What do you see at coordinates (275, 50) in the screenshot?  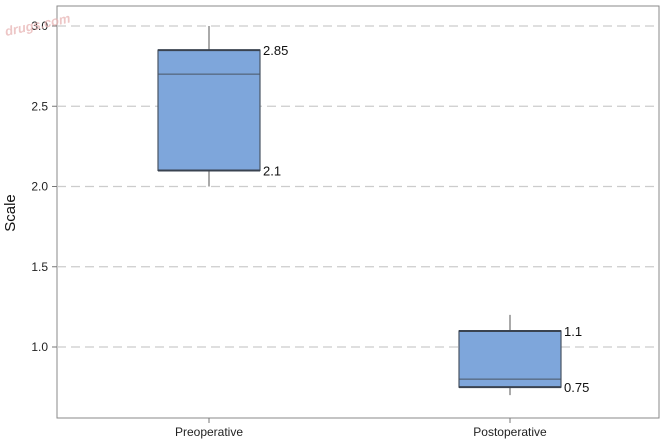 I see `q3-label: 2.85` at bounding box center [275, 50].